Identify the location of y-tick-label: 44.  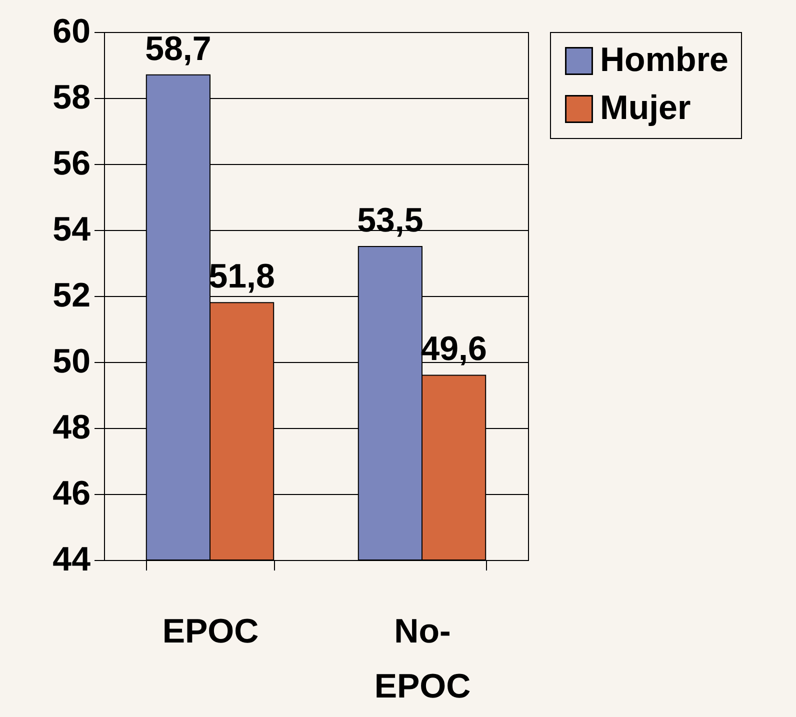
(71, 559).